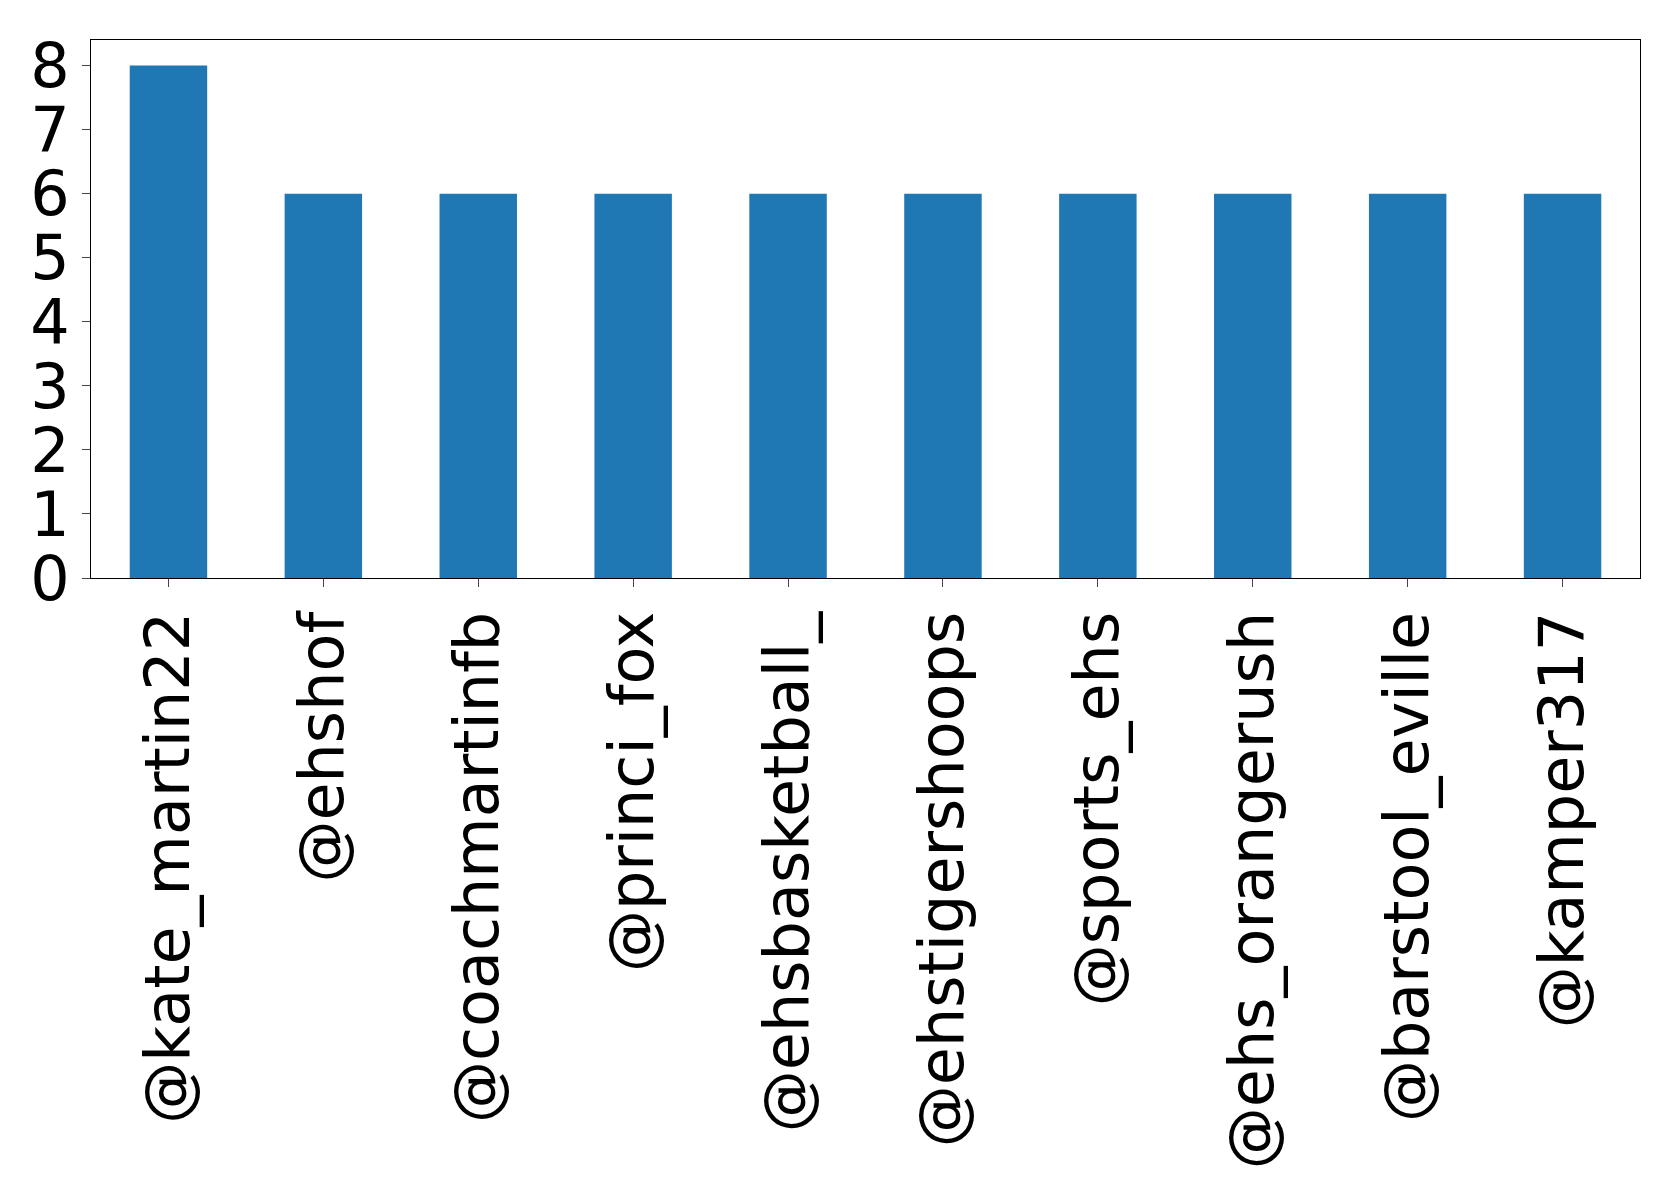 The width and height of the screenshot is (1679, 1190). Describe the element at coordinates (1561, 820) in the screenshot. I see `x-tick-label: @kamper317` at that location.